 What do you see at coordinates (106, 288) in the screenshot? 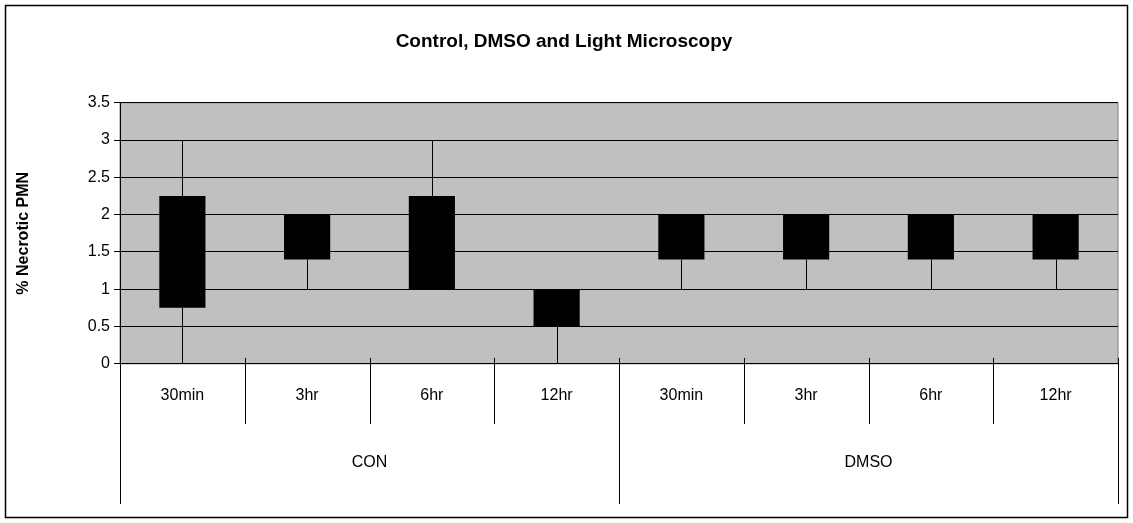
I see `y-tick-label: 1` at bounding box center [106, 288].